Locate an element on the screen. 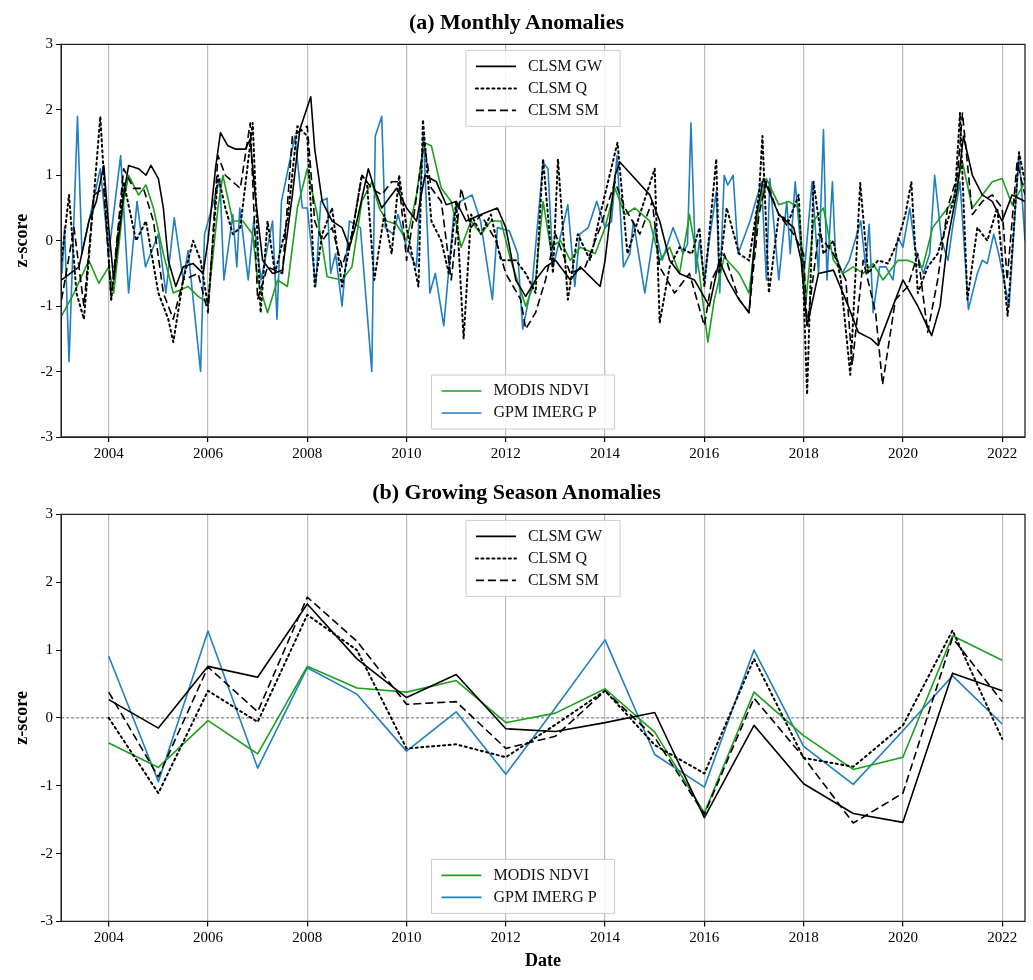 Image resolution: width=1033 pixels, height=980 pixels. chart-title: (b) Growing Season Anomalies is located at coordinates (517, 491).